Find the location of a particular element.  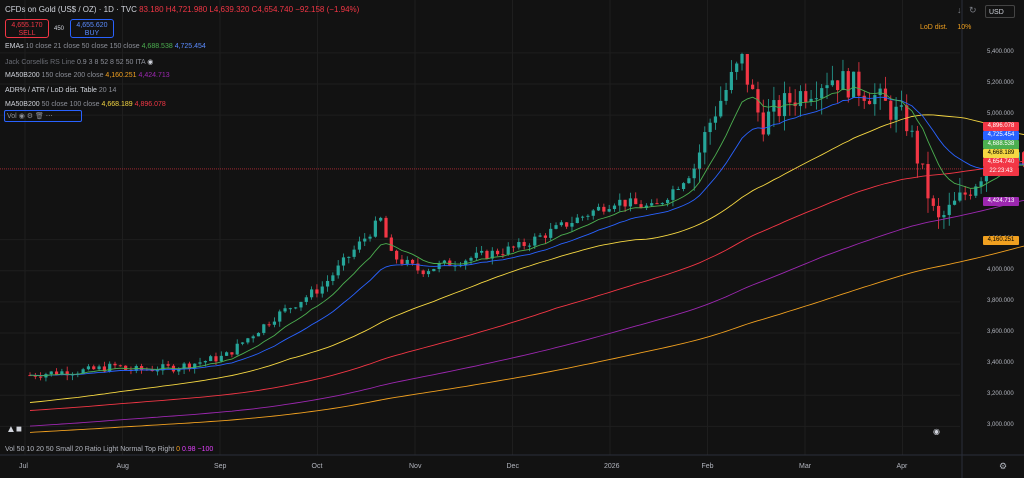

sell-price: 4,655.170 is located at coordinates (27, 25).